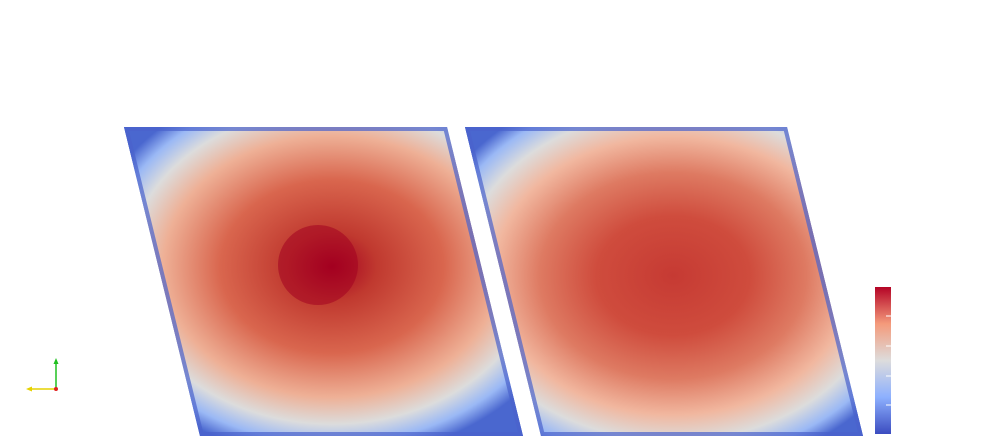  Describe the element at coordinates (56, 389) in the screenshot. I see `z-axis-dot` at that location.